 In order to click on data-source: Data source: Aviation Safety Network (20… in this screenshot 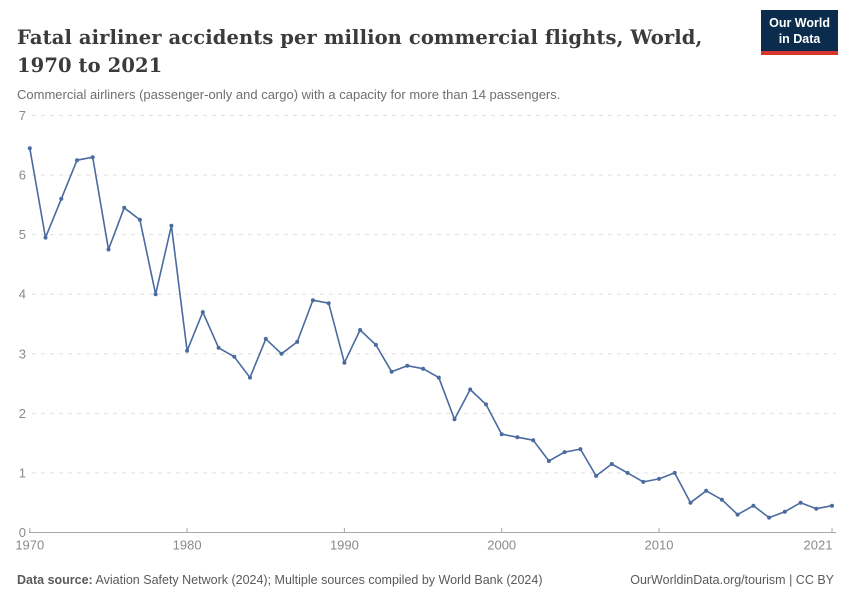, I will do `click(279, 580)`.